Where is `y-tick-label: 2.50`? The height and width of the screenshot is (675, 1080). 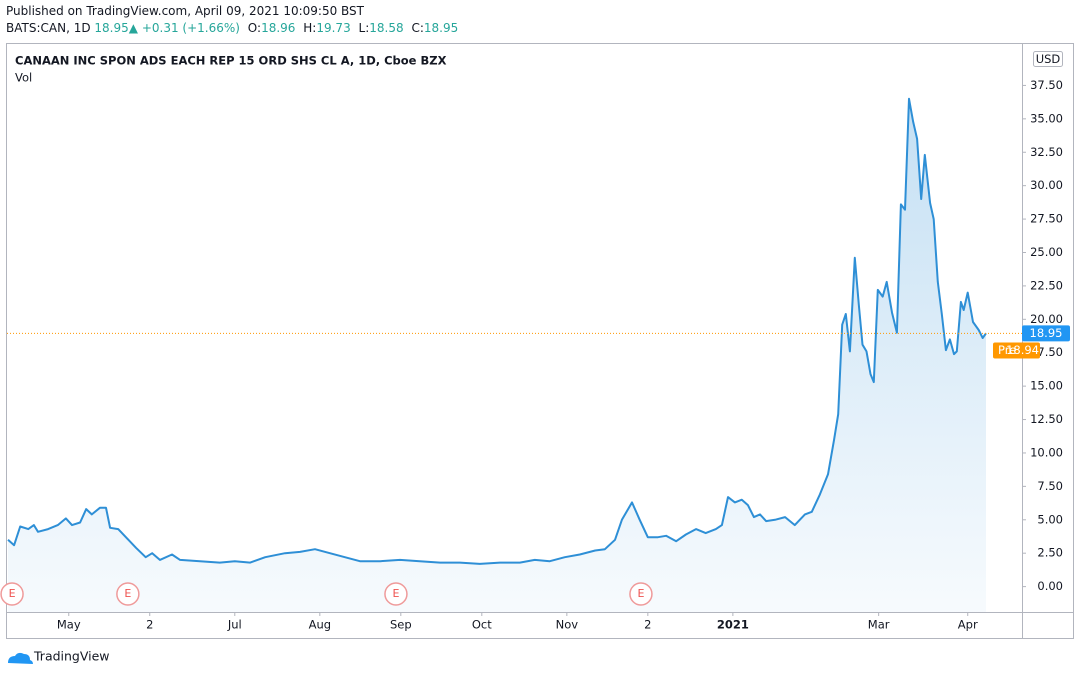
y-tick-label: 2.50 is located at coordinates (1050, 553).